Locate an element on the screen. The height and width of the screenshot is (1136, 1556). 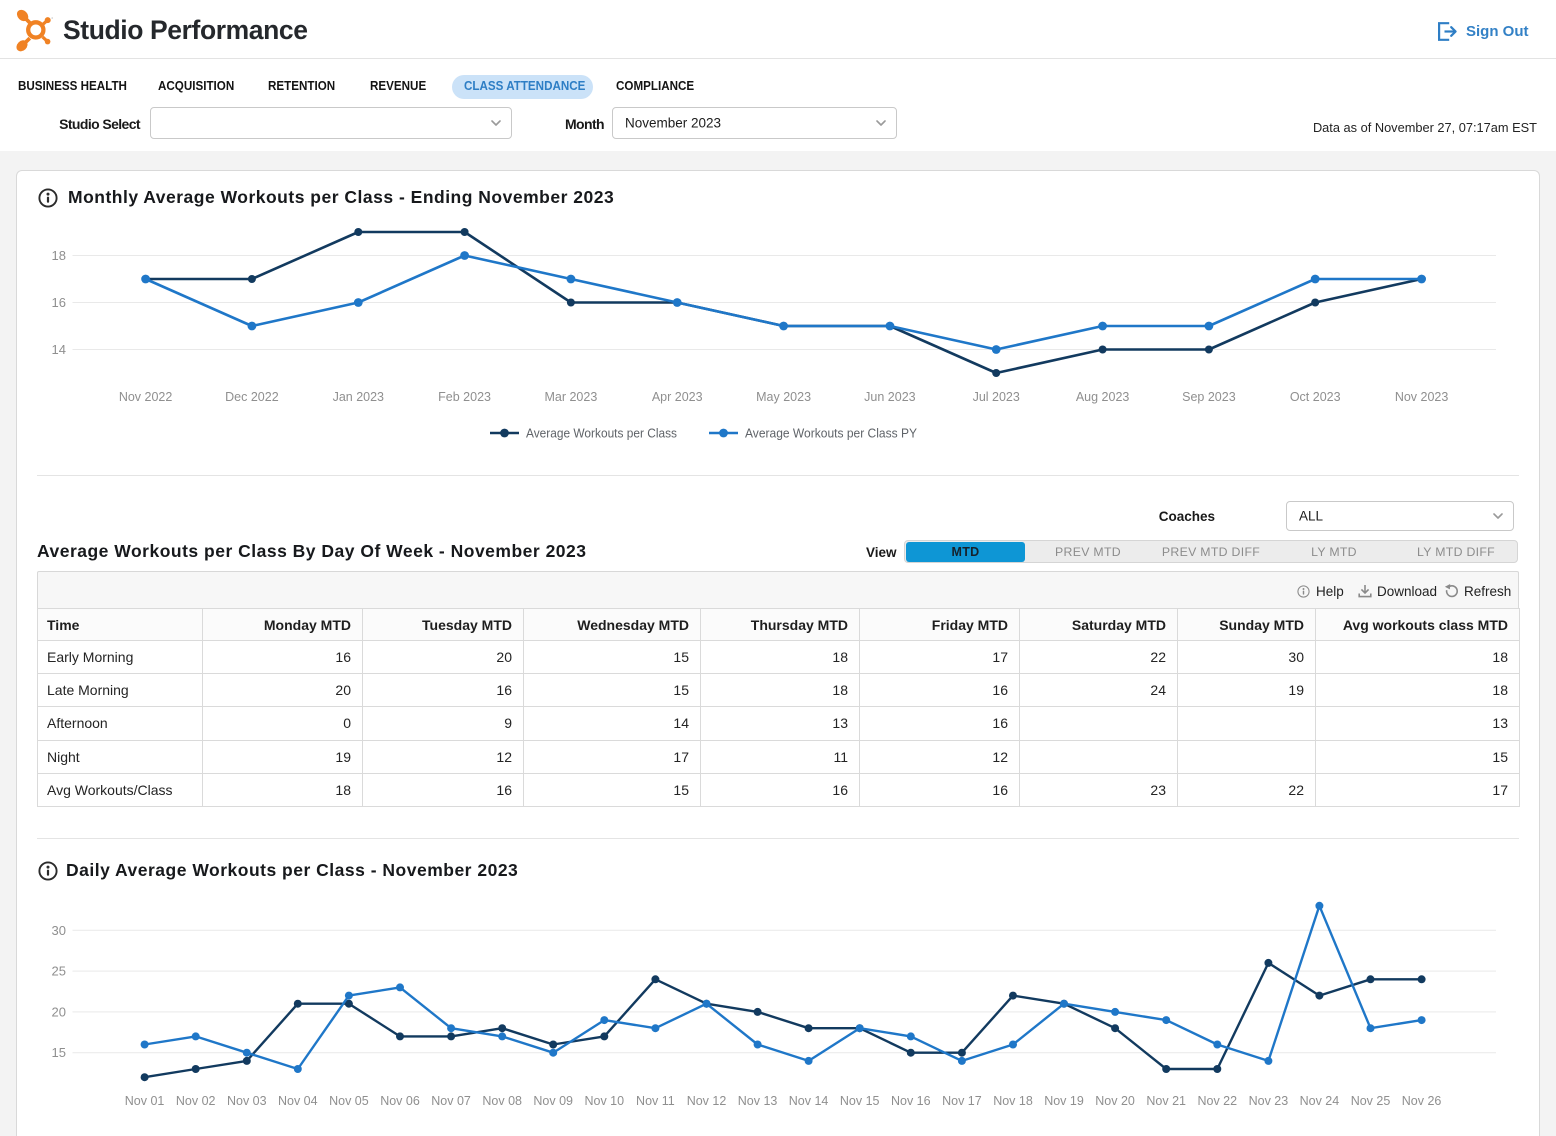
svg-text: Aug 2023 is located at coordinates (1103, 397).